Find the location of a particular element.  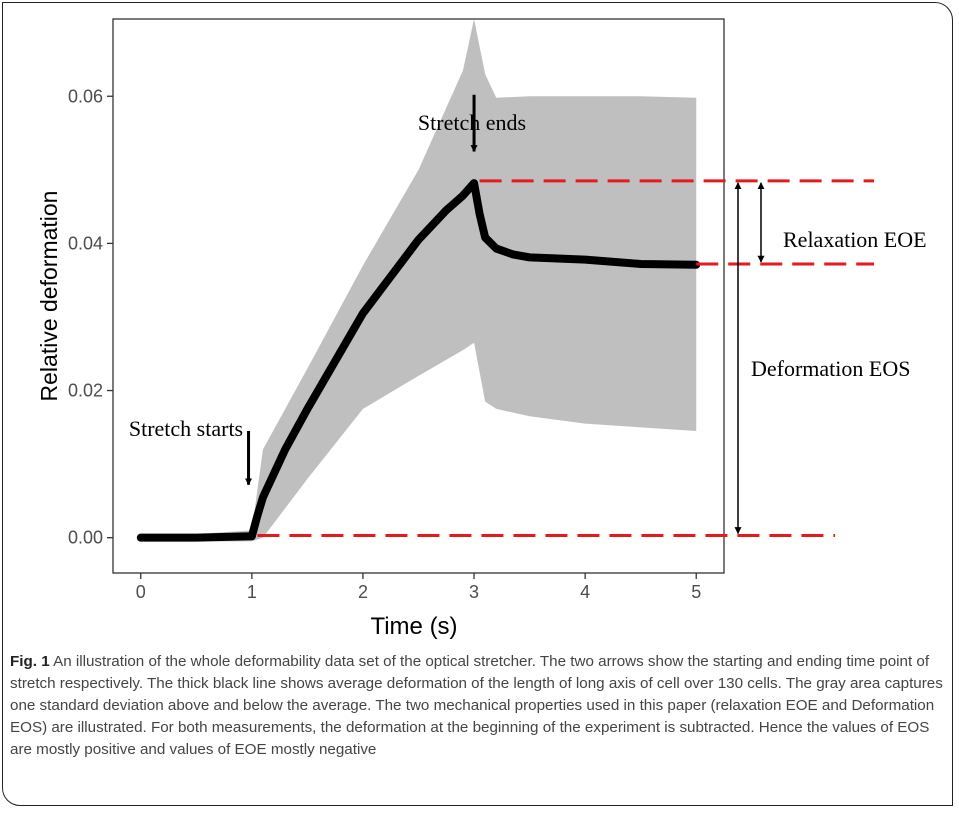

figure-caption-label: Fig. 1 is located at coordinates (30, 661).